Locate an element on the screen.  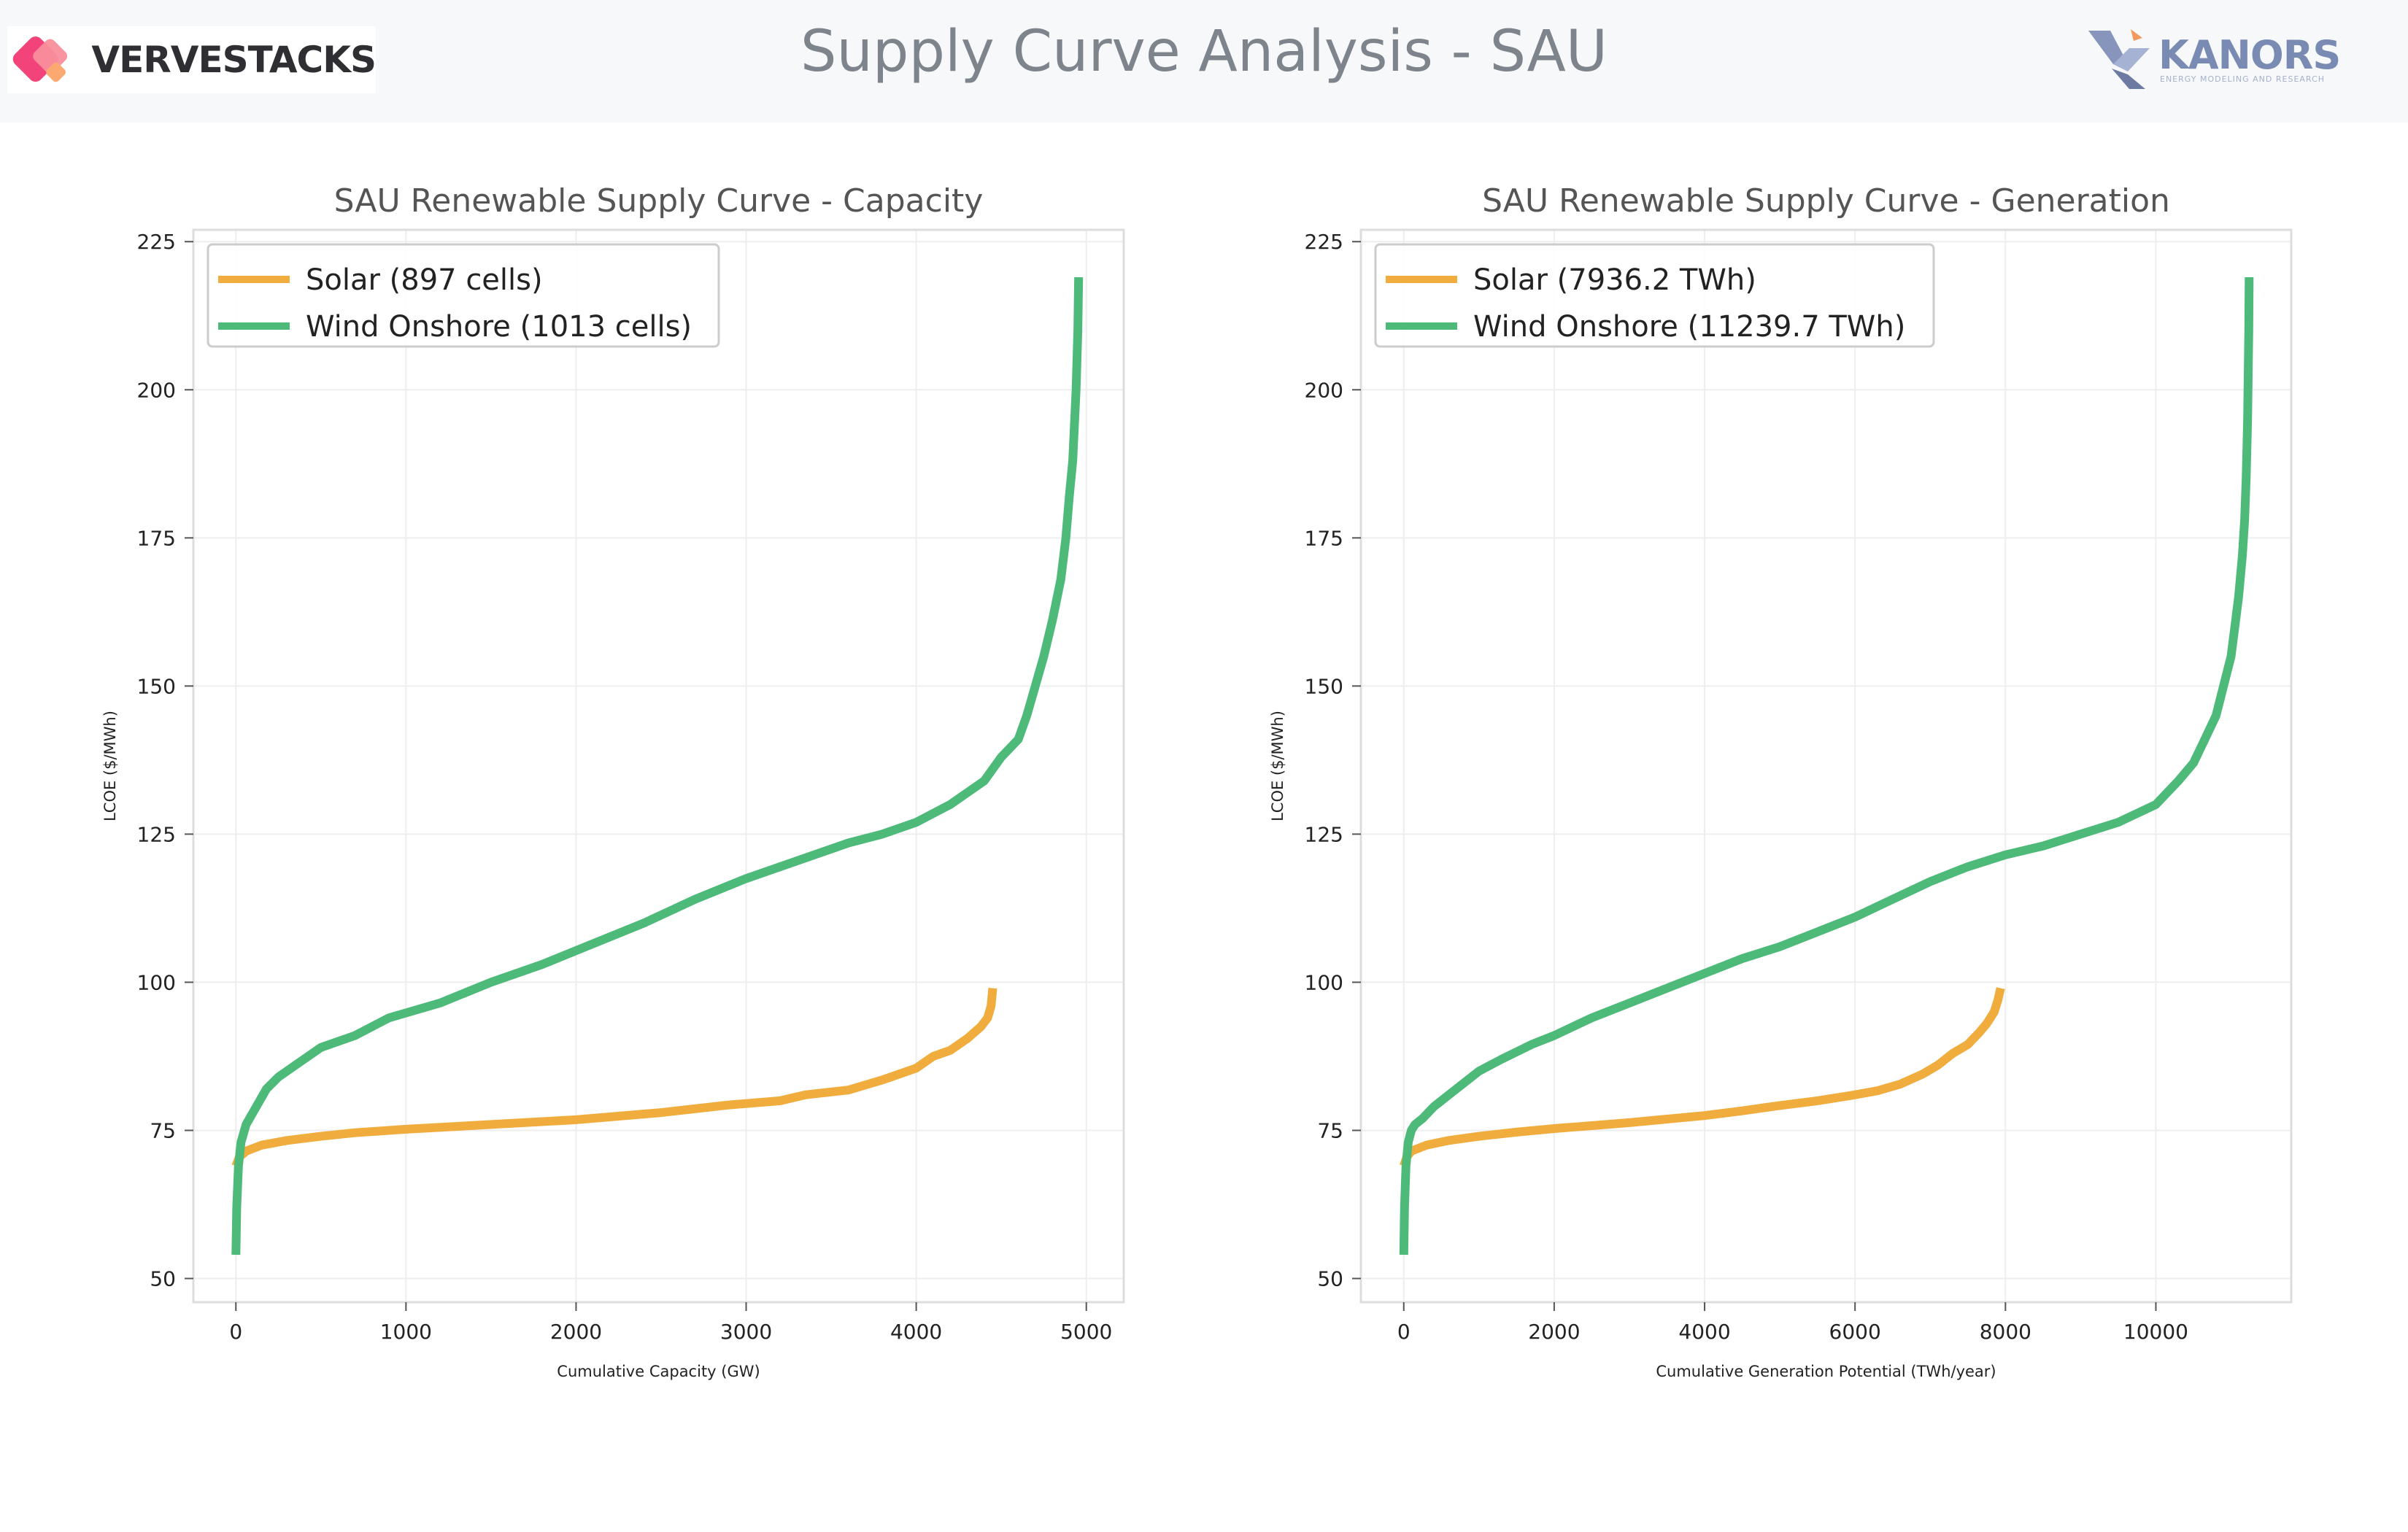
kanors-tagline: ENERGY MODELING AND RESEARCH is located at coordinates (2242, 79).